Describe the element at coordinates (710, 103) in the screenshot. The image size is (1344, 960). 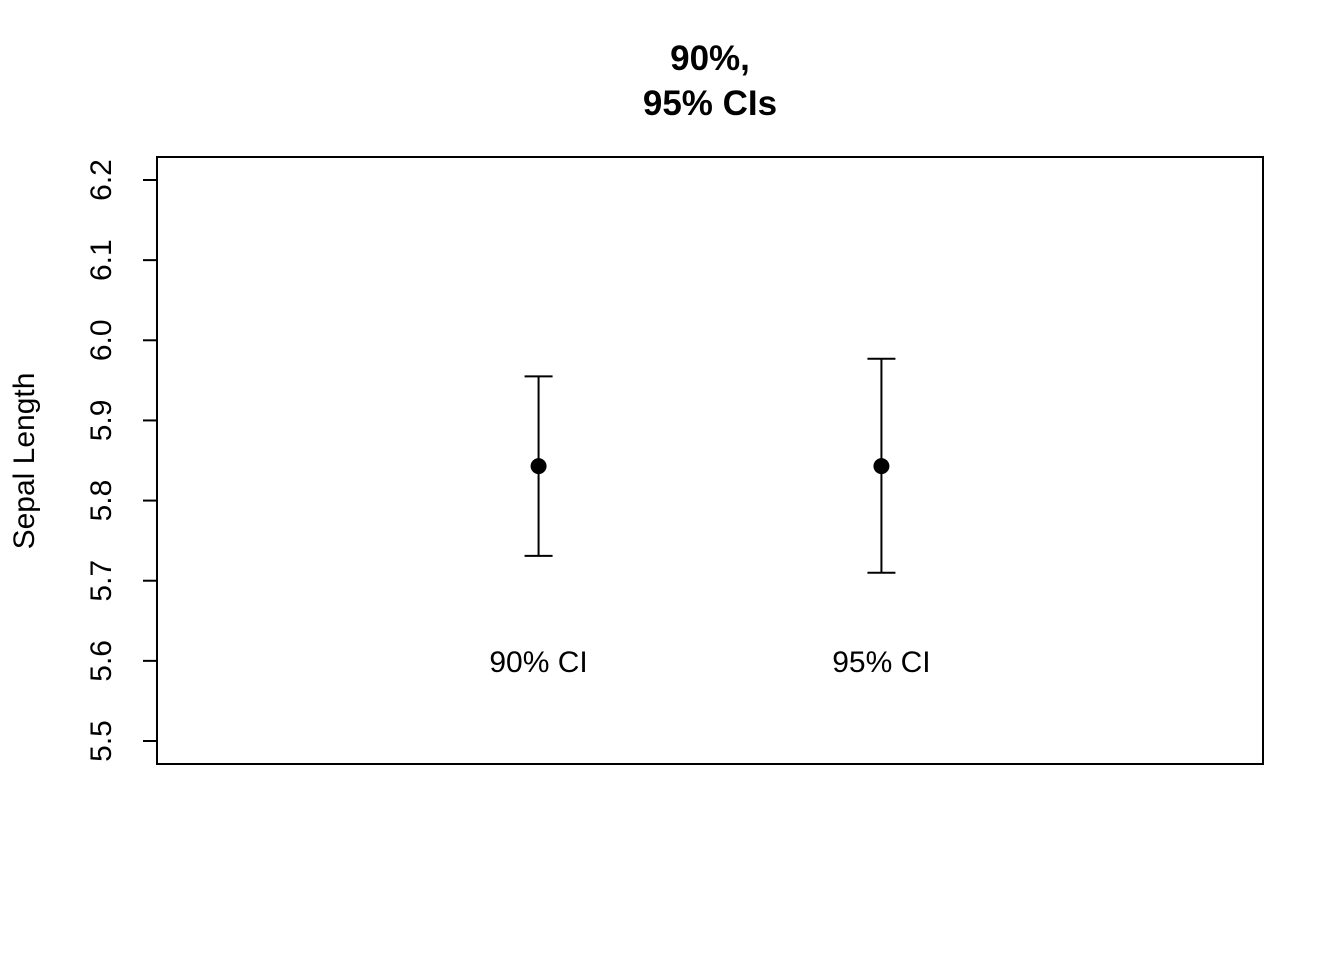
I see `chart-title-line-2: 95% CIs` at that location.